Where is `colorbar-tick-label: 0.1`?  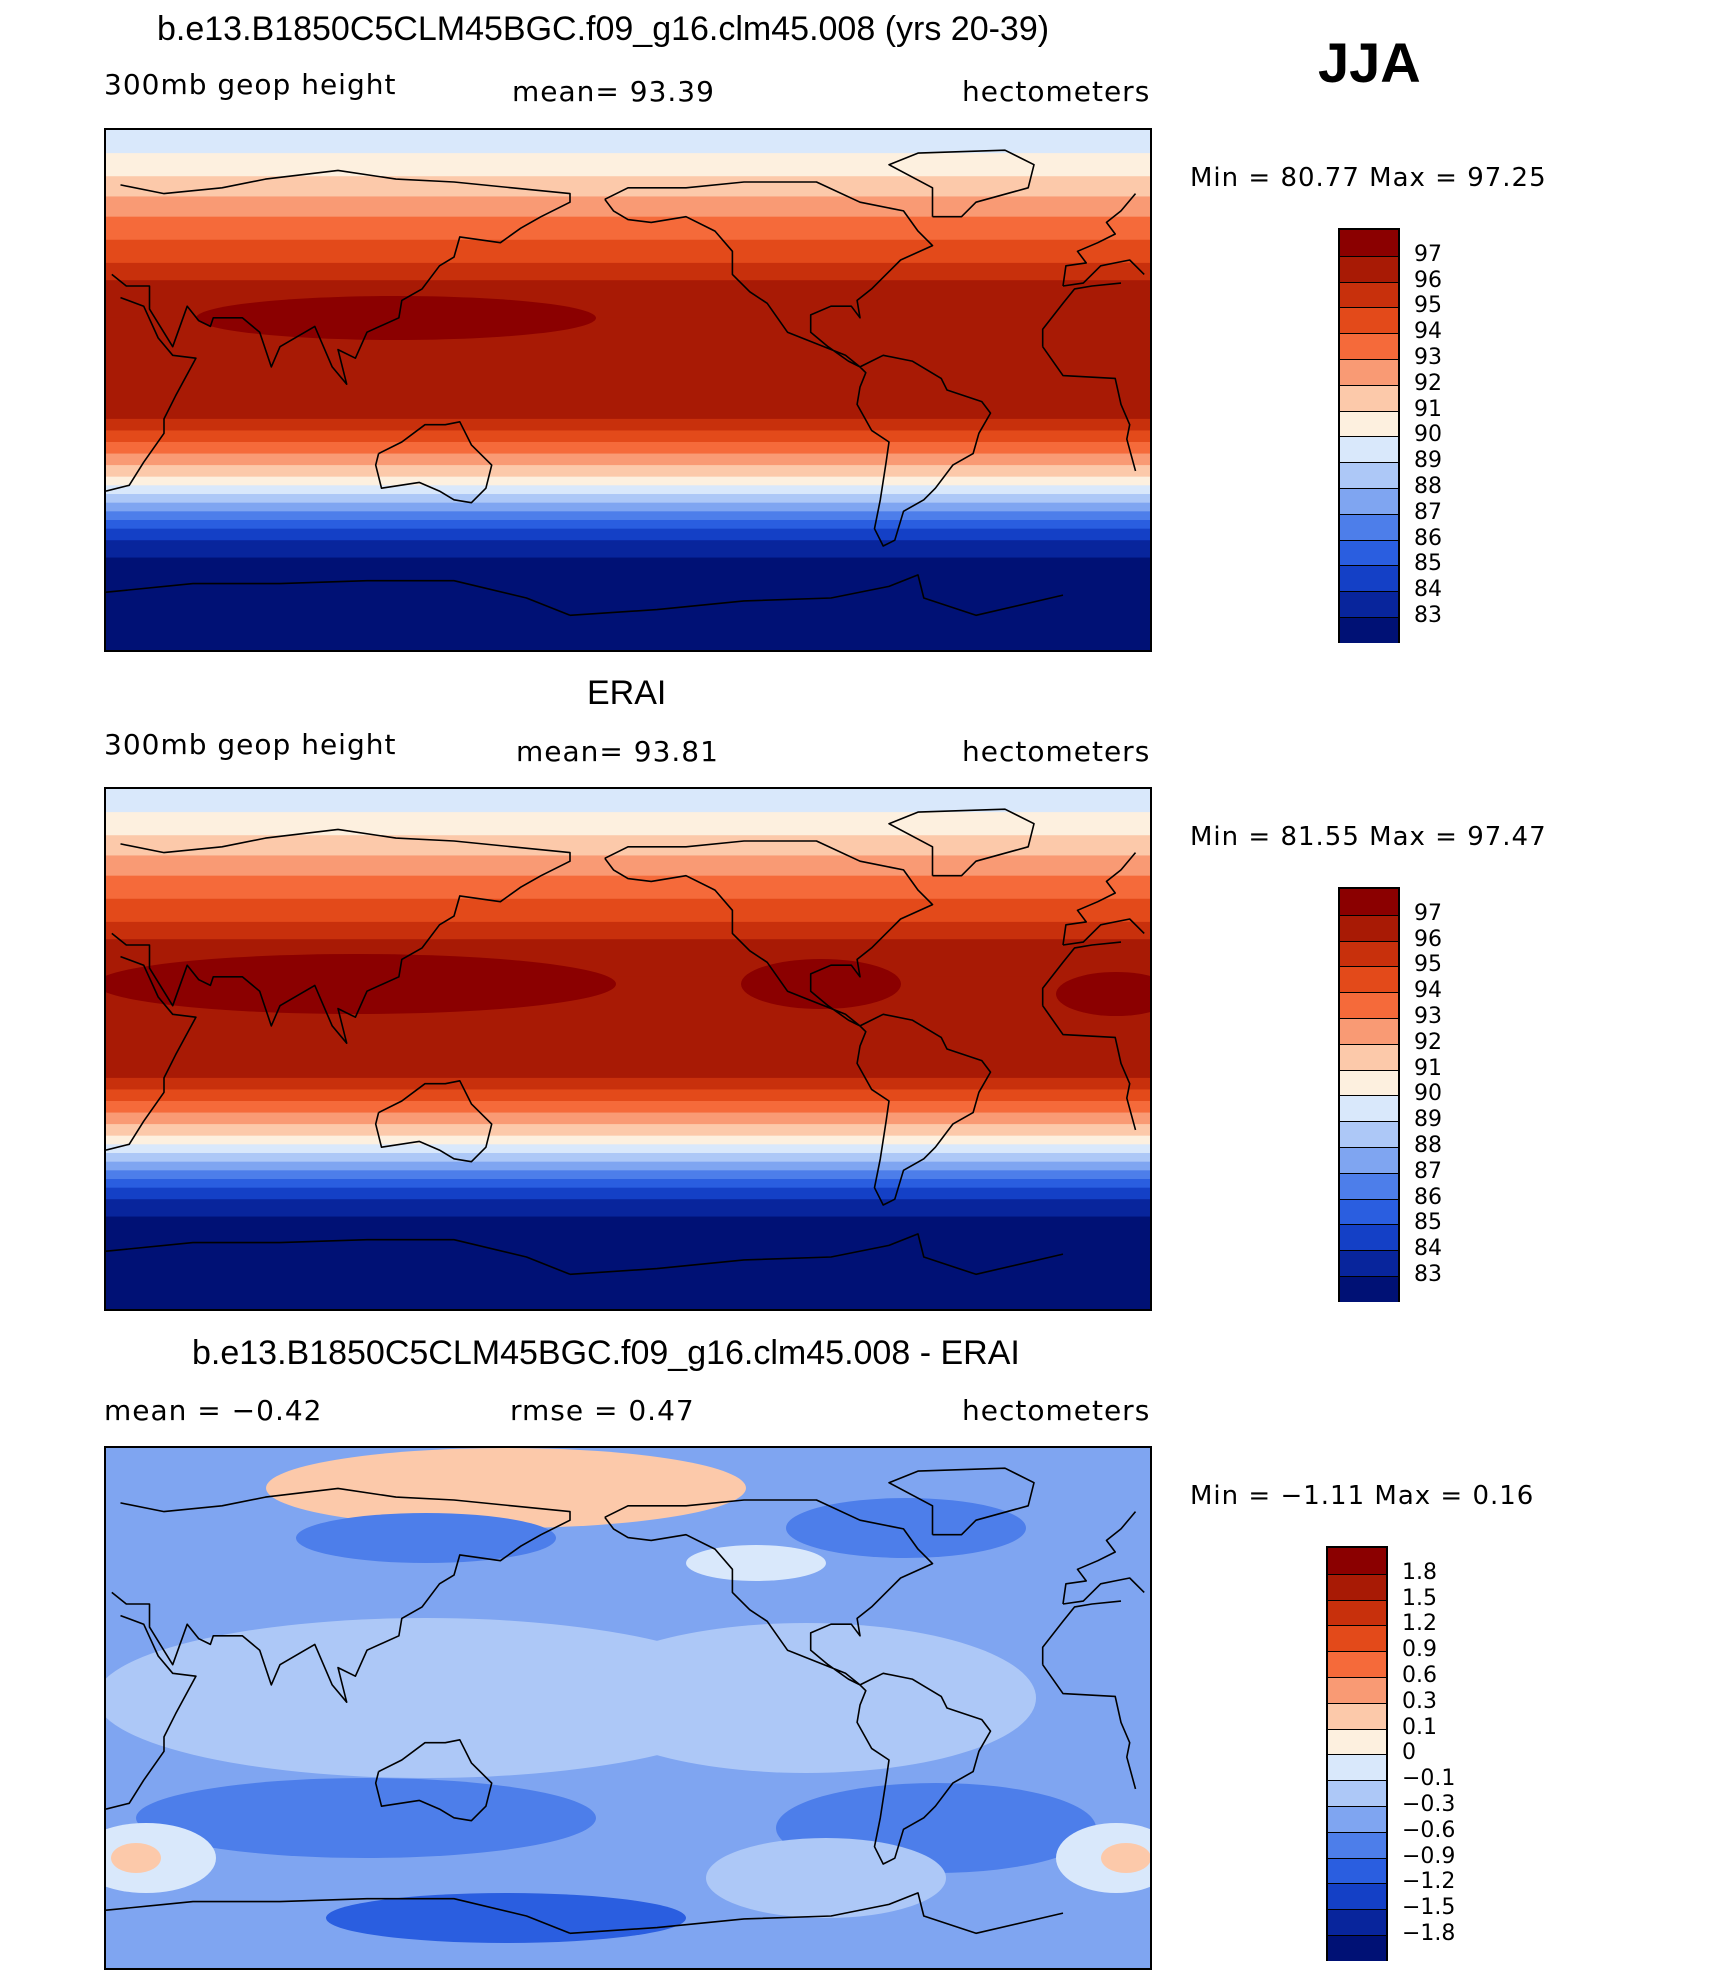 colorbar-tick-label: 0.1 is located at coordinates (1419, 1727).